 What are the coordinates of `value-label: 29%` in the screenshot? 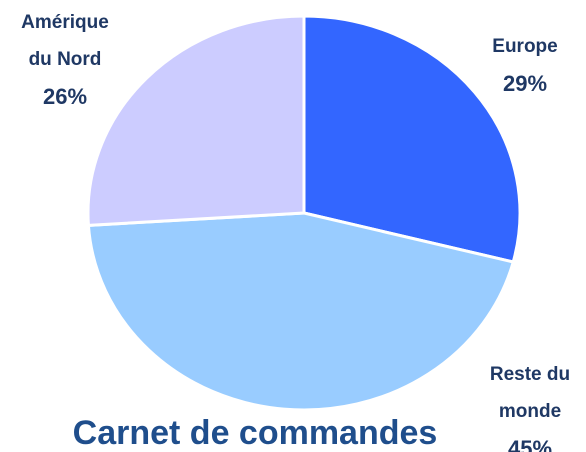 It's located at (525, 83).